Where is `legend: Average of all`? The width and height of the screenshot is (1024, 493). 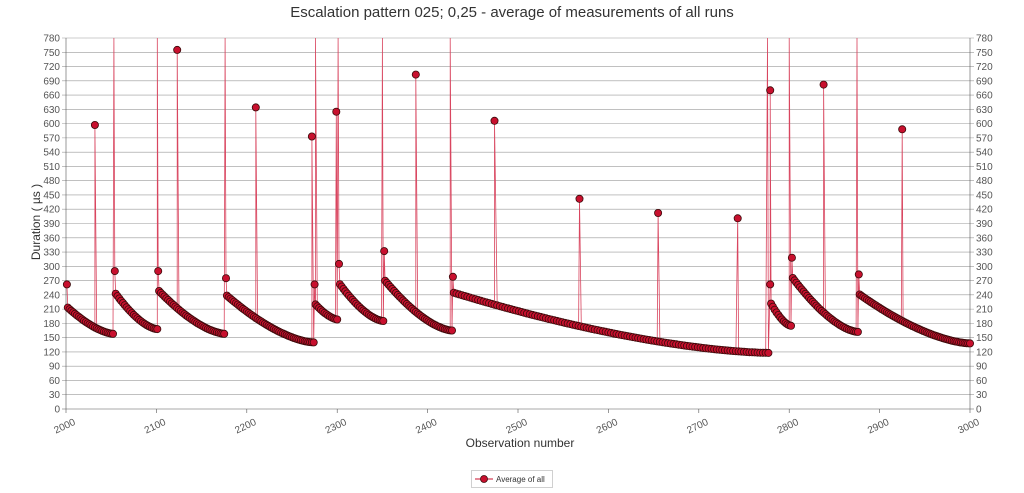
legend: Average of all is located at coordinates (512, 479).